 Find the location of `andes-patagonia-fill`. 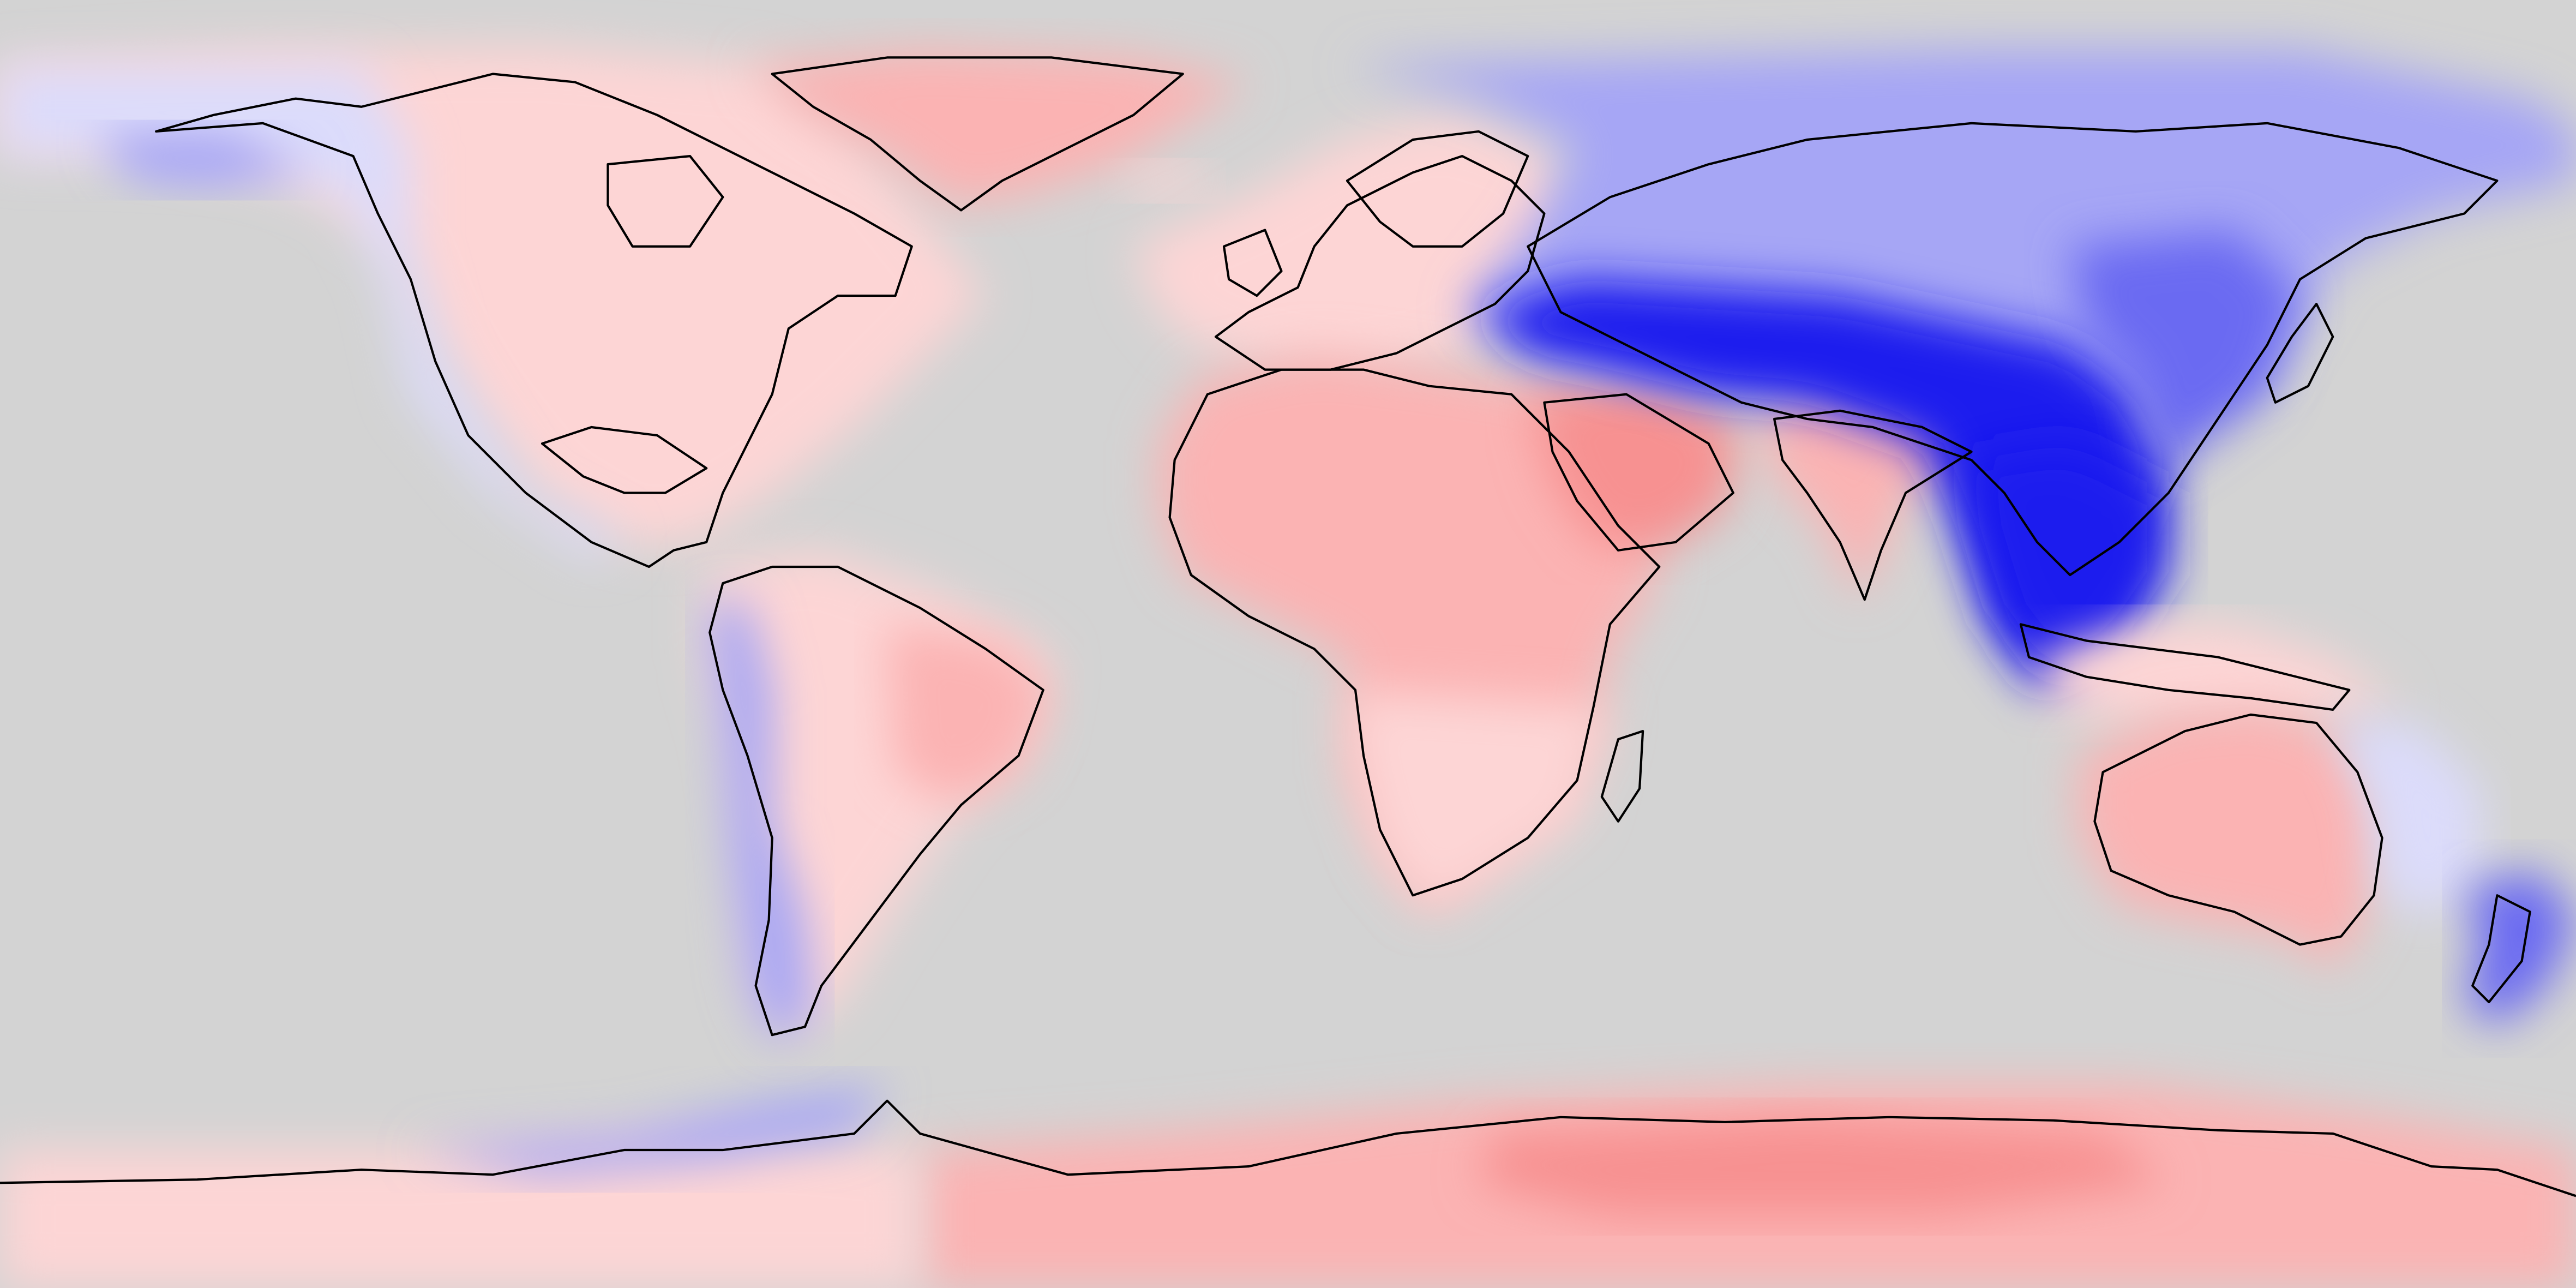

andes-patagonia-fill is located at coordinates (760, 822).